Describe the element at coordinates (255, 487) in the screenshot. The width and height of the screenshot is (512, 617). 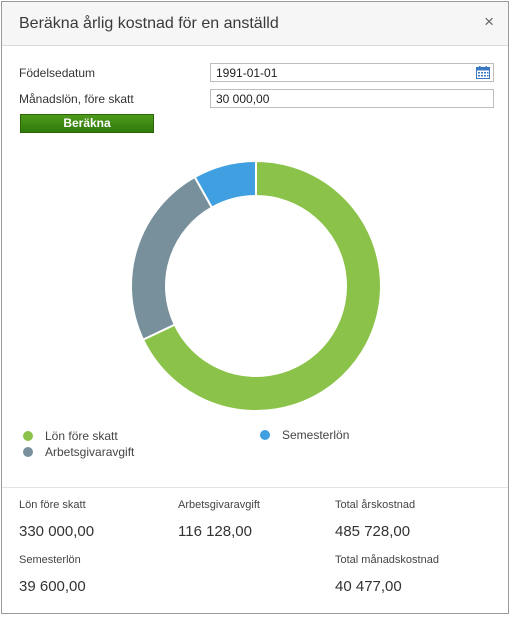
I see `summary-divider` at that location.